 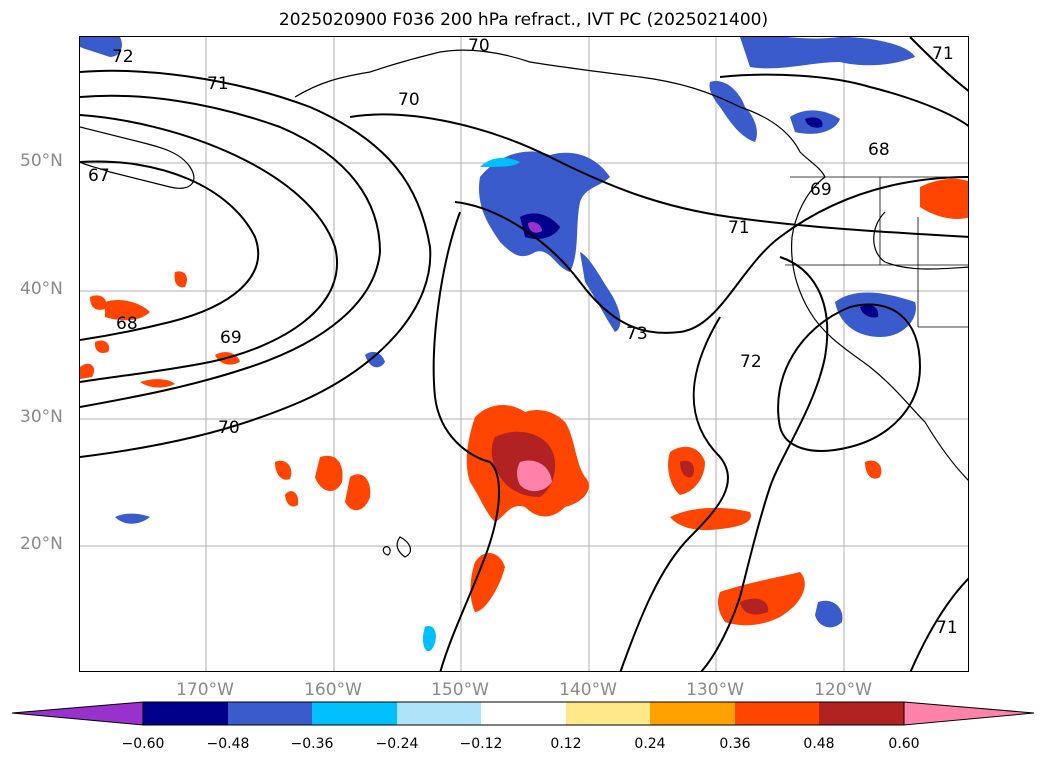 I want to click on colorbar, so click(x=523, y=713).